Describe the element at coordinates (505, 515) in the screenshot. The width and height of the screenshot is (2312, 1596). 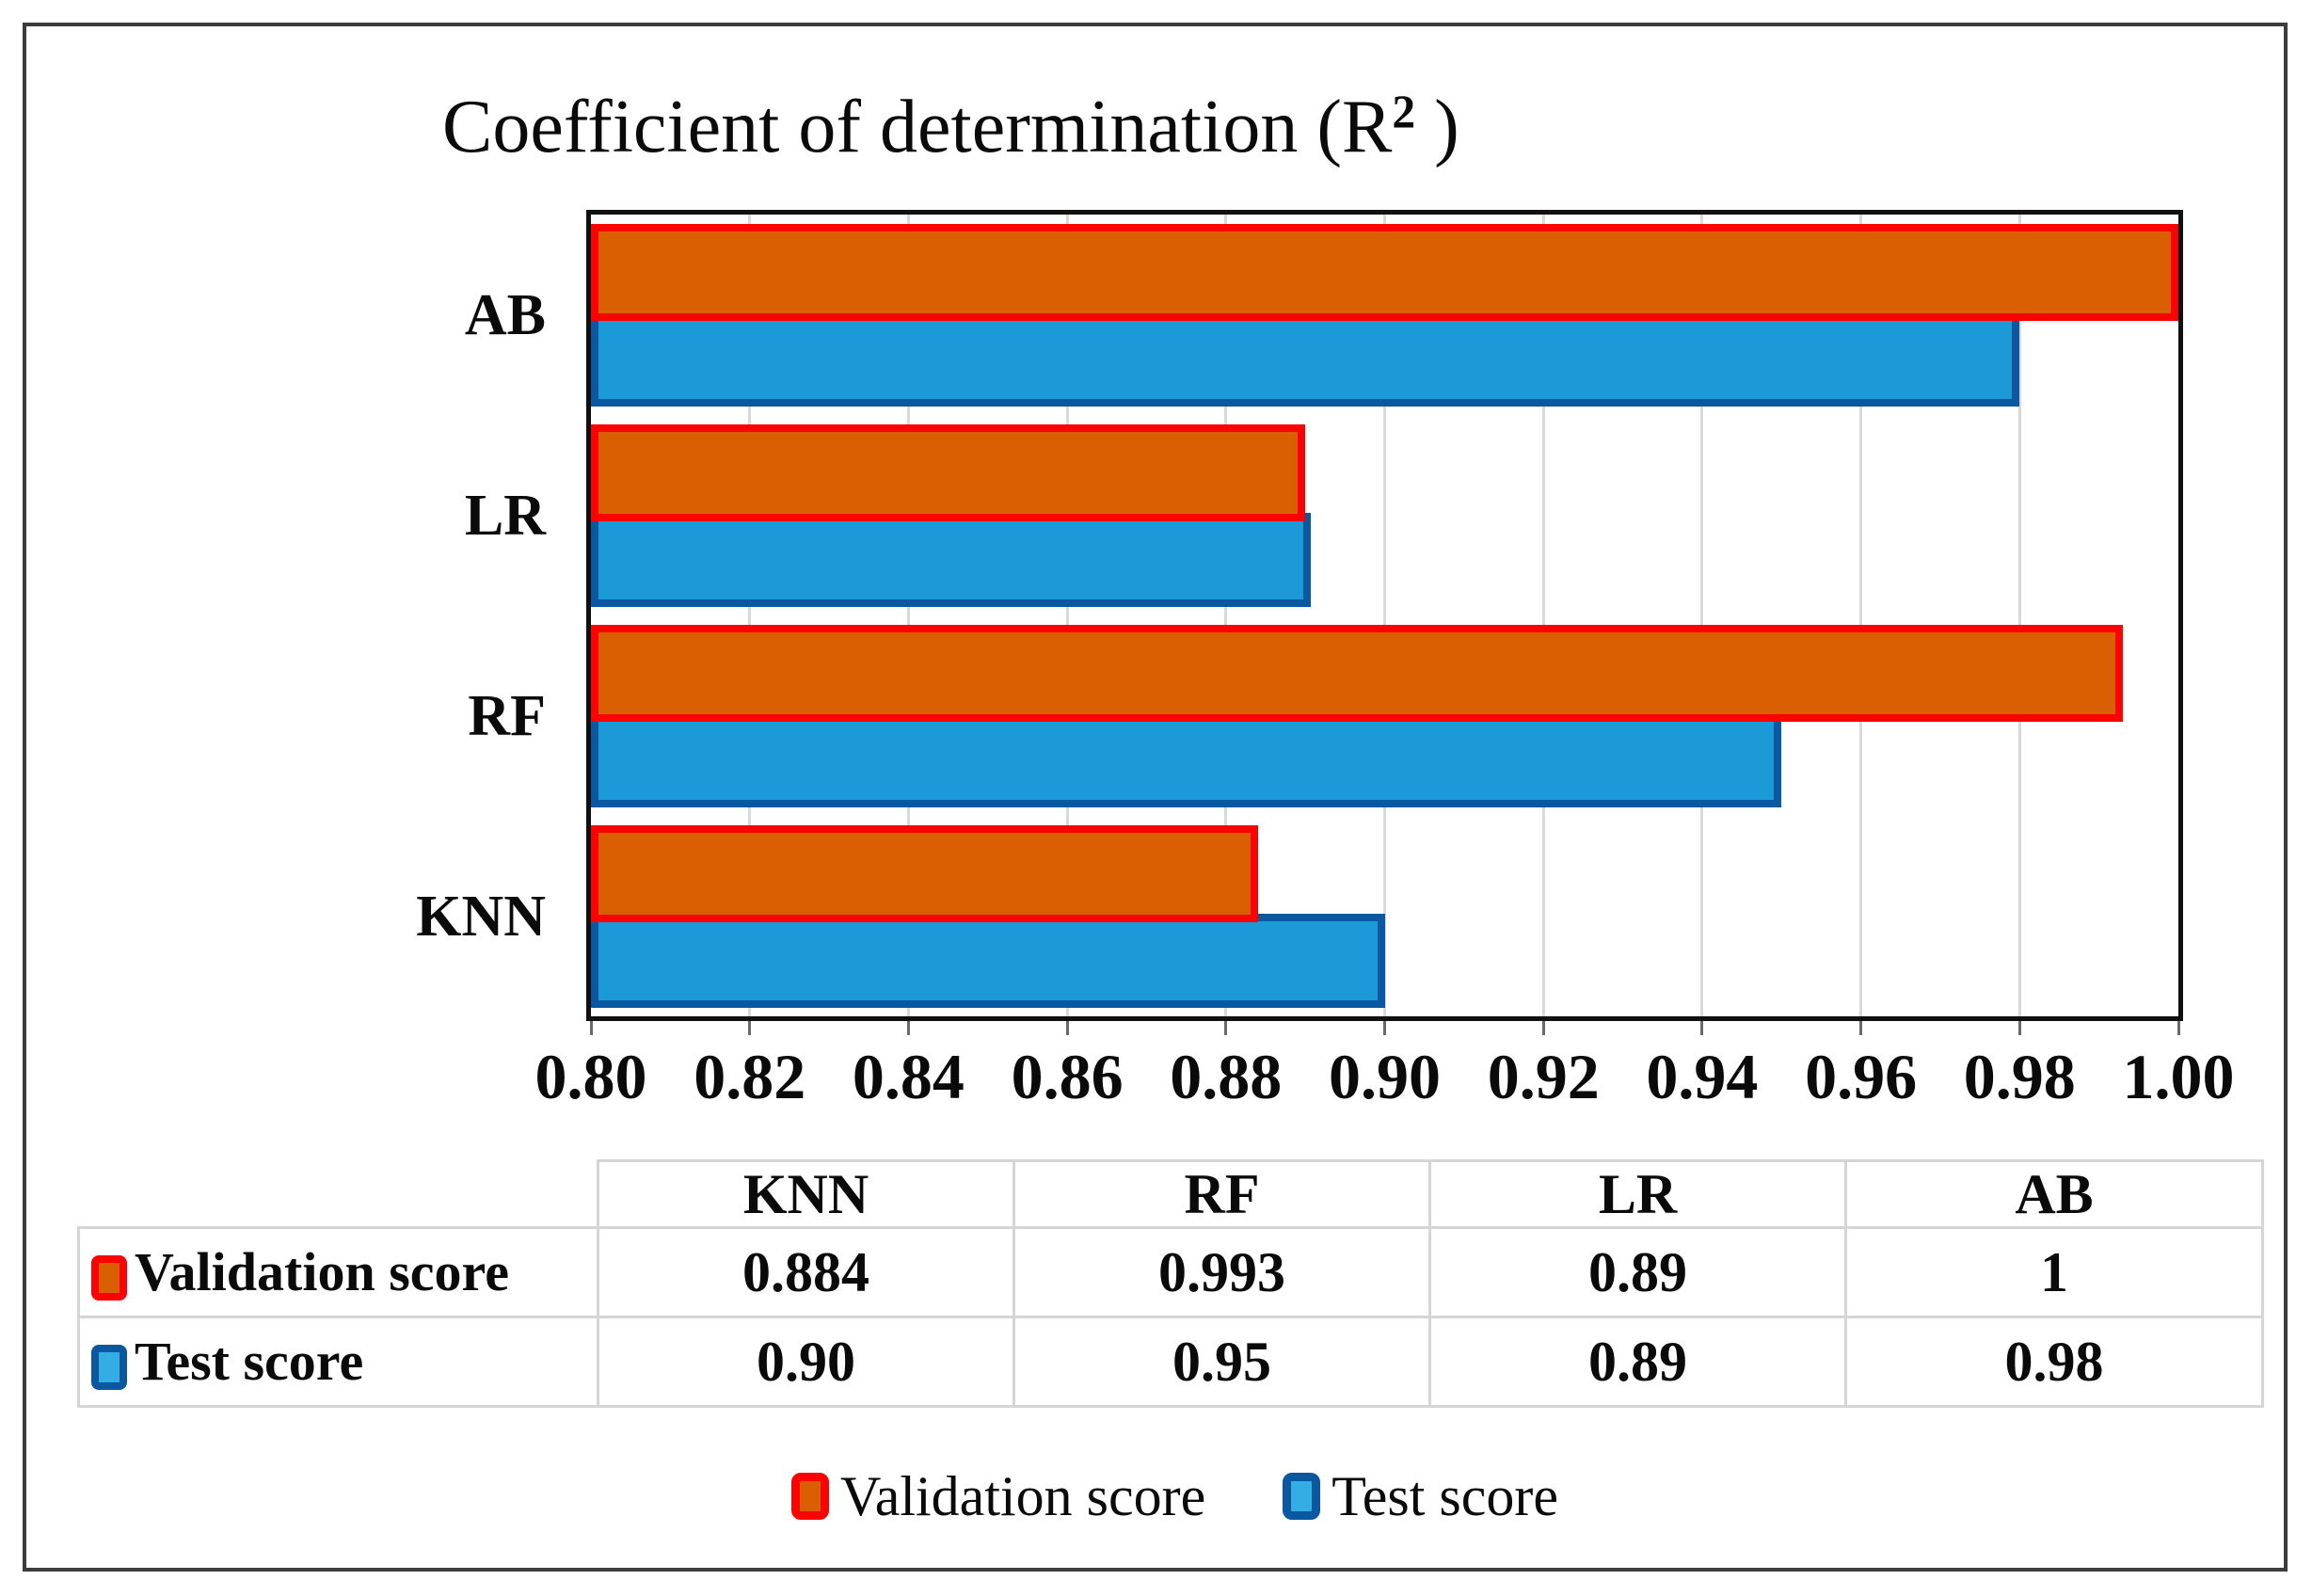
I see `category-label-LR: LR` at that location.